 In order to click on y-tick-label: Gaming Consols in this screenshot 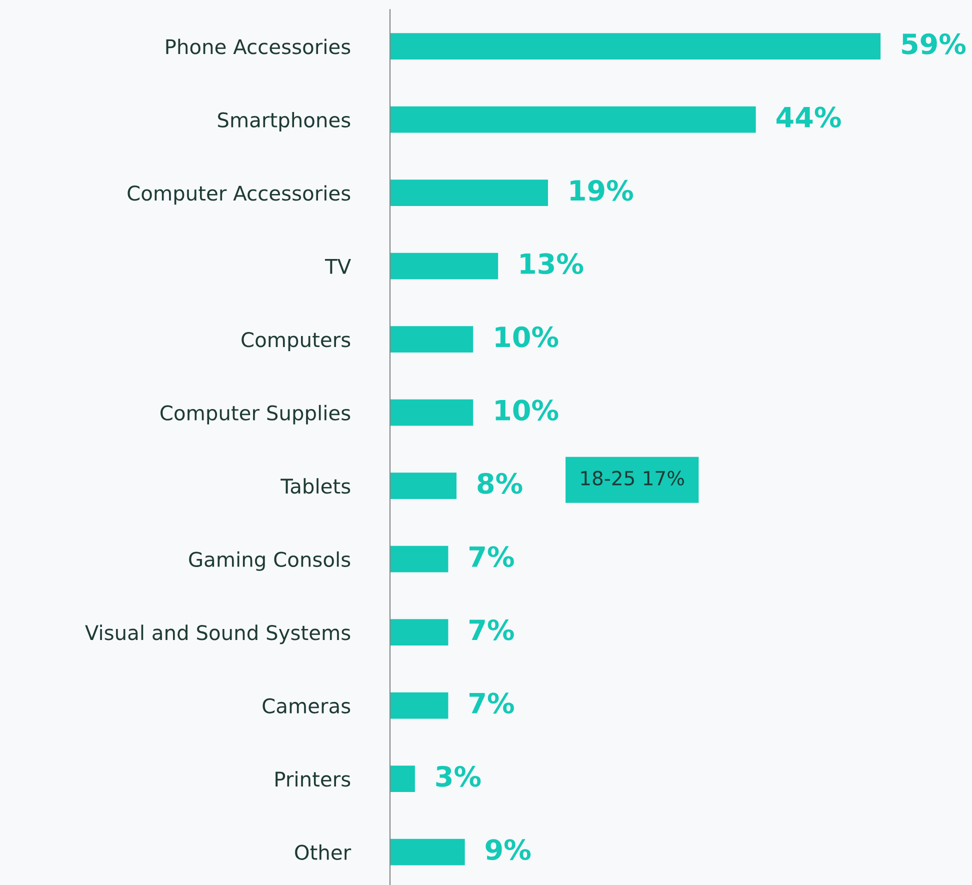, I will do `click(269, 561)`.